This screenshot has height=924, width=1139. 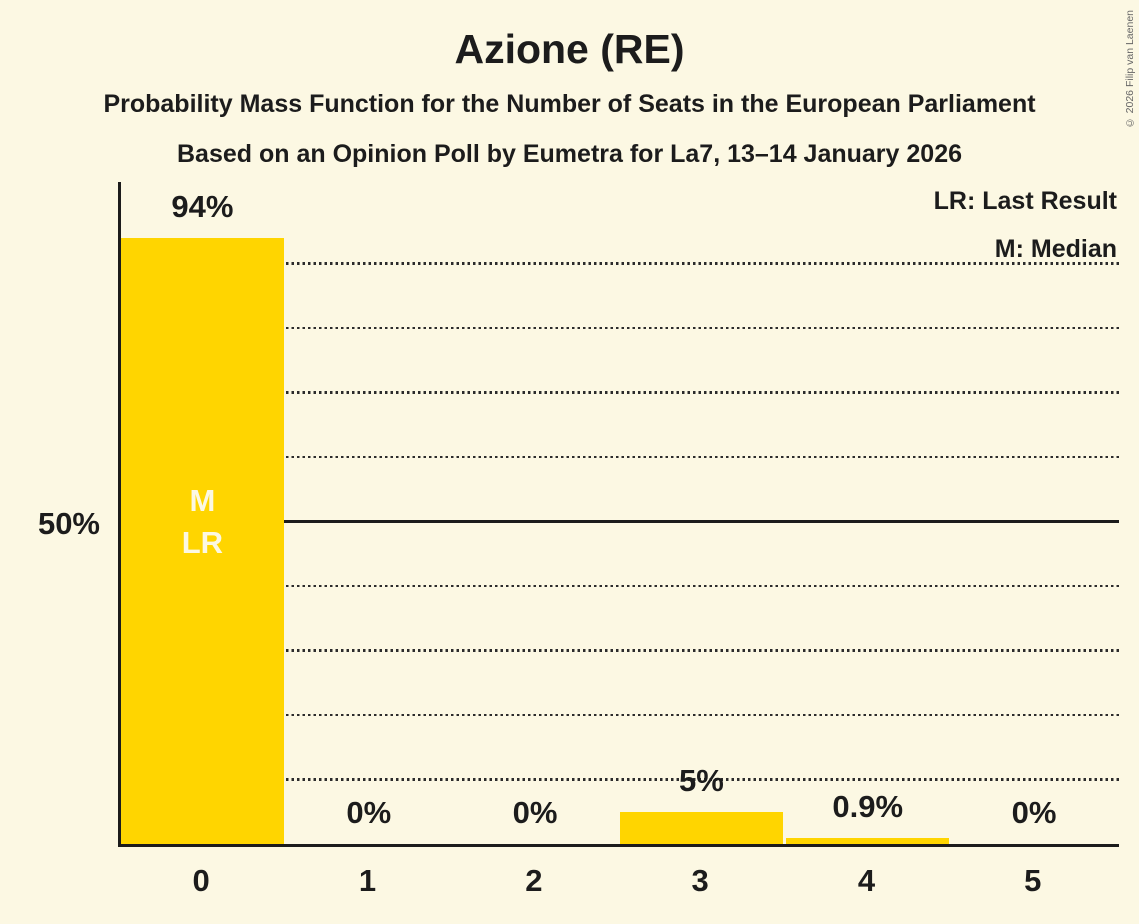 What do you see at coordinates (620, 585) in the screenshot?
I see `gridline-dotted-40pct` at bounding box center [620, 585].